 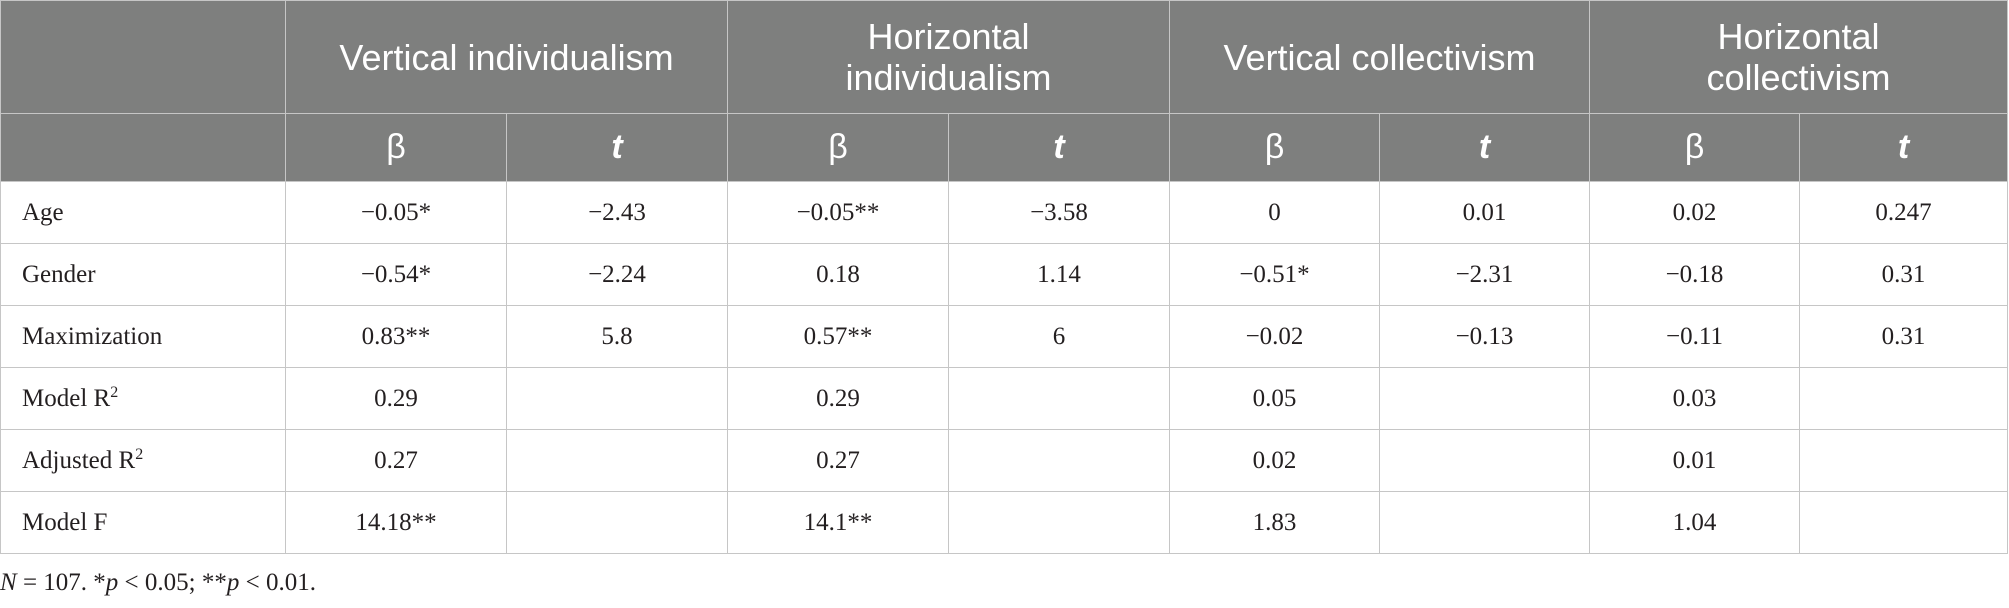 What do you see at coordinates (1484, 336) in the screenshot?
I see `table-cell: −0.13` at bounding box center [1484, 336].